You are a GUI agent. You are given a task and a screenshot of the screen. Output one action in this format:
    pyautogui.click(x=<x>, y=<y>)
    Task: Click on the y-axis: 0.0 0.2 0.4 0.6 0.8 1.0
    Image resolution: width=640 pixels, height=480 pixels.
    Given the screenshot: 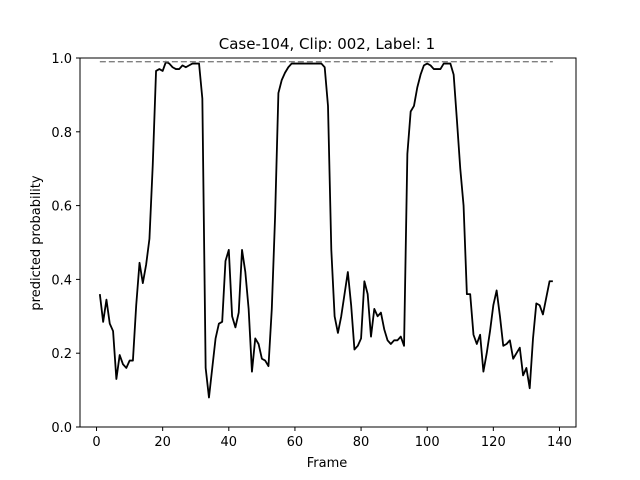 What is the action you would take?
    pyautogui.click(x=65, y=244)
    